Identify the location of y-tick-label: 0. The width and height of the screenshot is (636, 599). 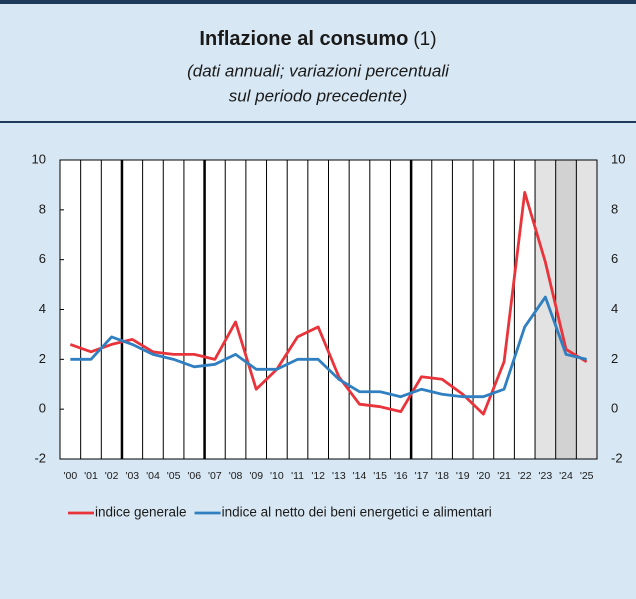
(42, 408).